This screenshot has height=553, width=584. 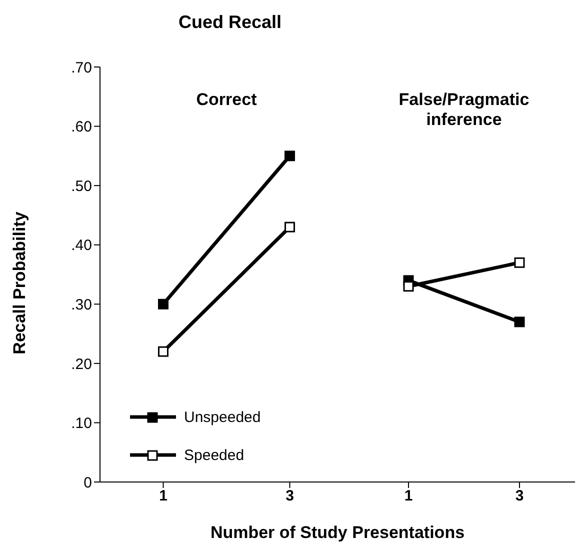 What do you see at coordinates (20, 283) in the screenshot?
I see `y-axis-title: Recall Probability` at bounding box center [20, 283].